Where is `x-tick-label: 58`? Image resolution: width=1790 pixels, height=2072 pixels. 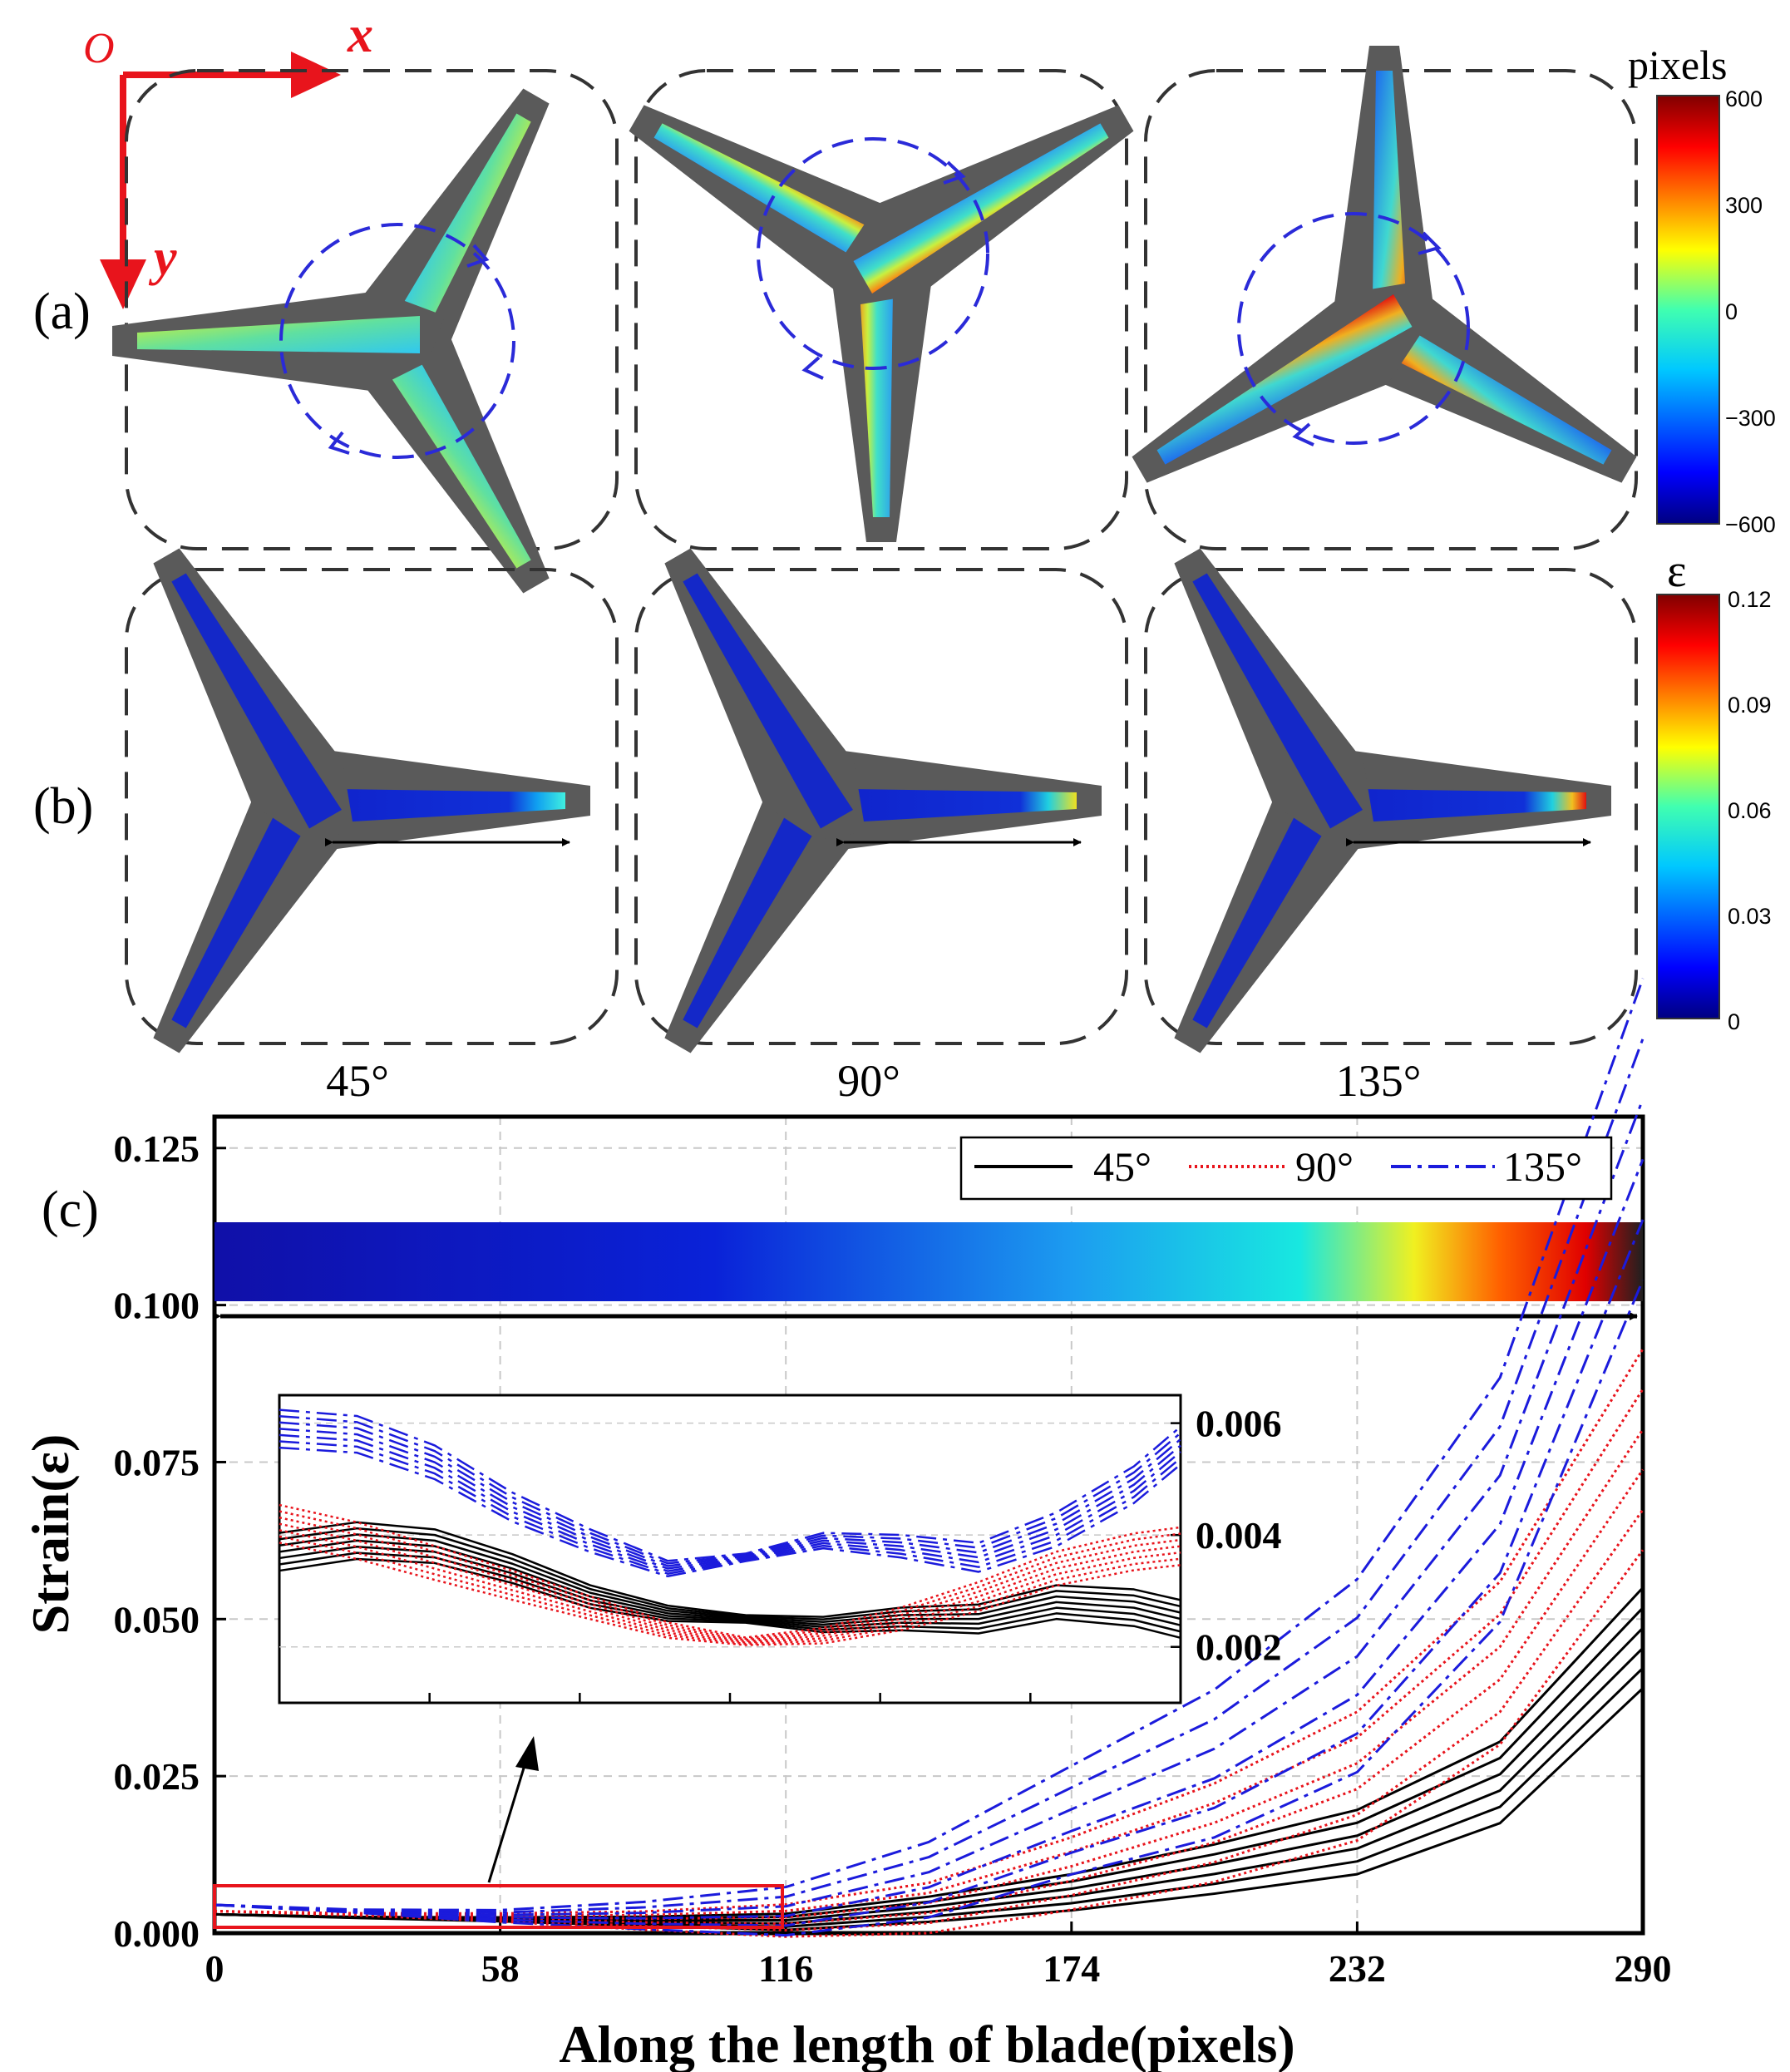
x-tick-label: 58 is located at coordinates (500, 1968).